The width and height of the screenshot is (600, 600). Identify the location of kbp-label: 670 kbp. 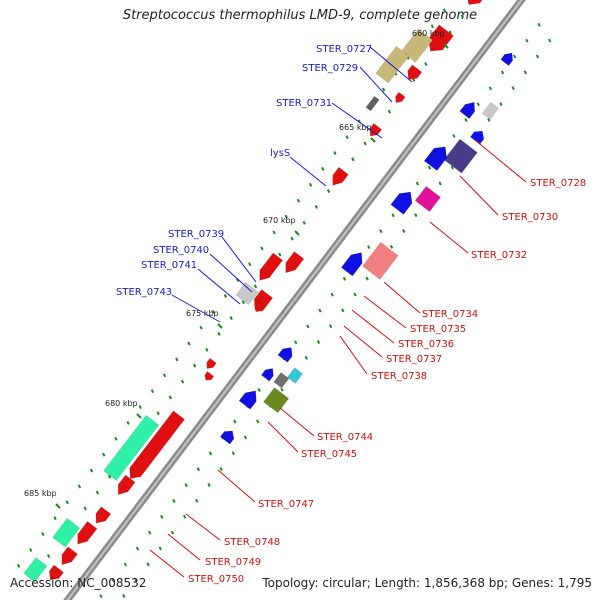
(279, 220).